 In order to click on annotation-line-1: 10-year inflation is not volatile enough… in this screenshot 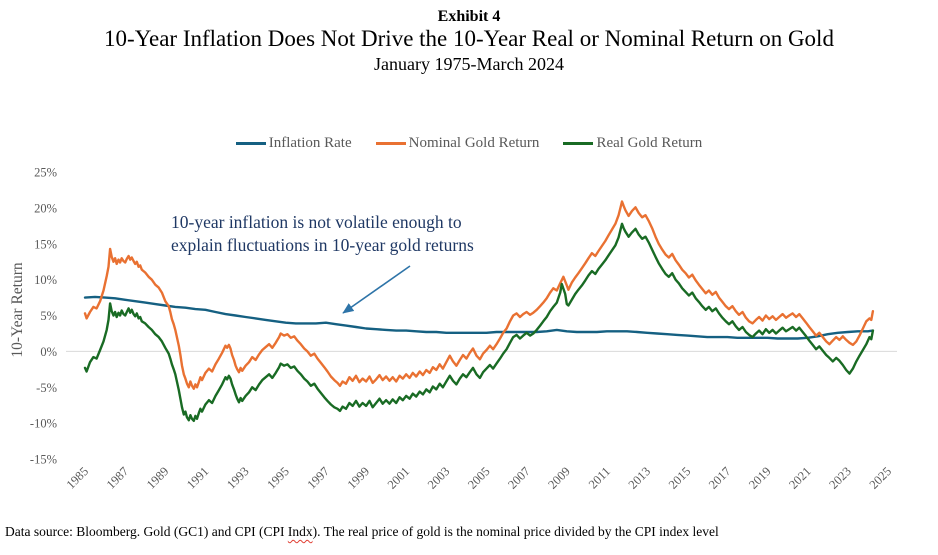, I will do `click(316, 222)`.